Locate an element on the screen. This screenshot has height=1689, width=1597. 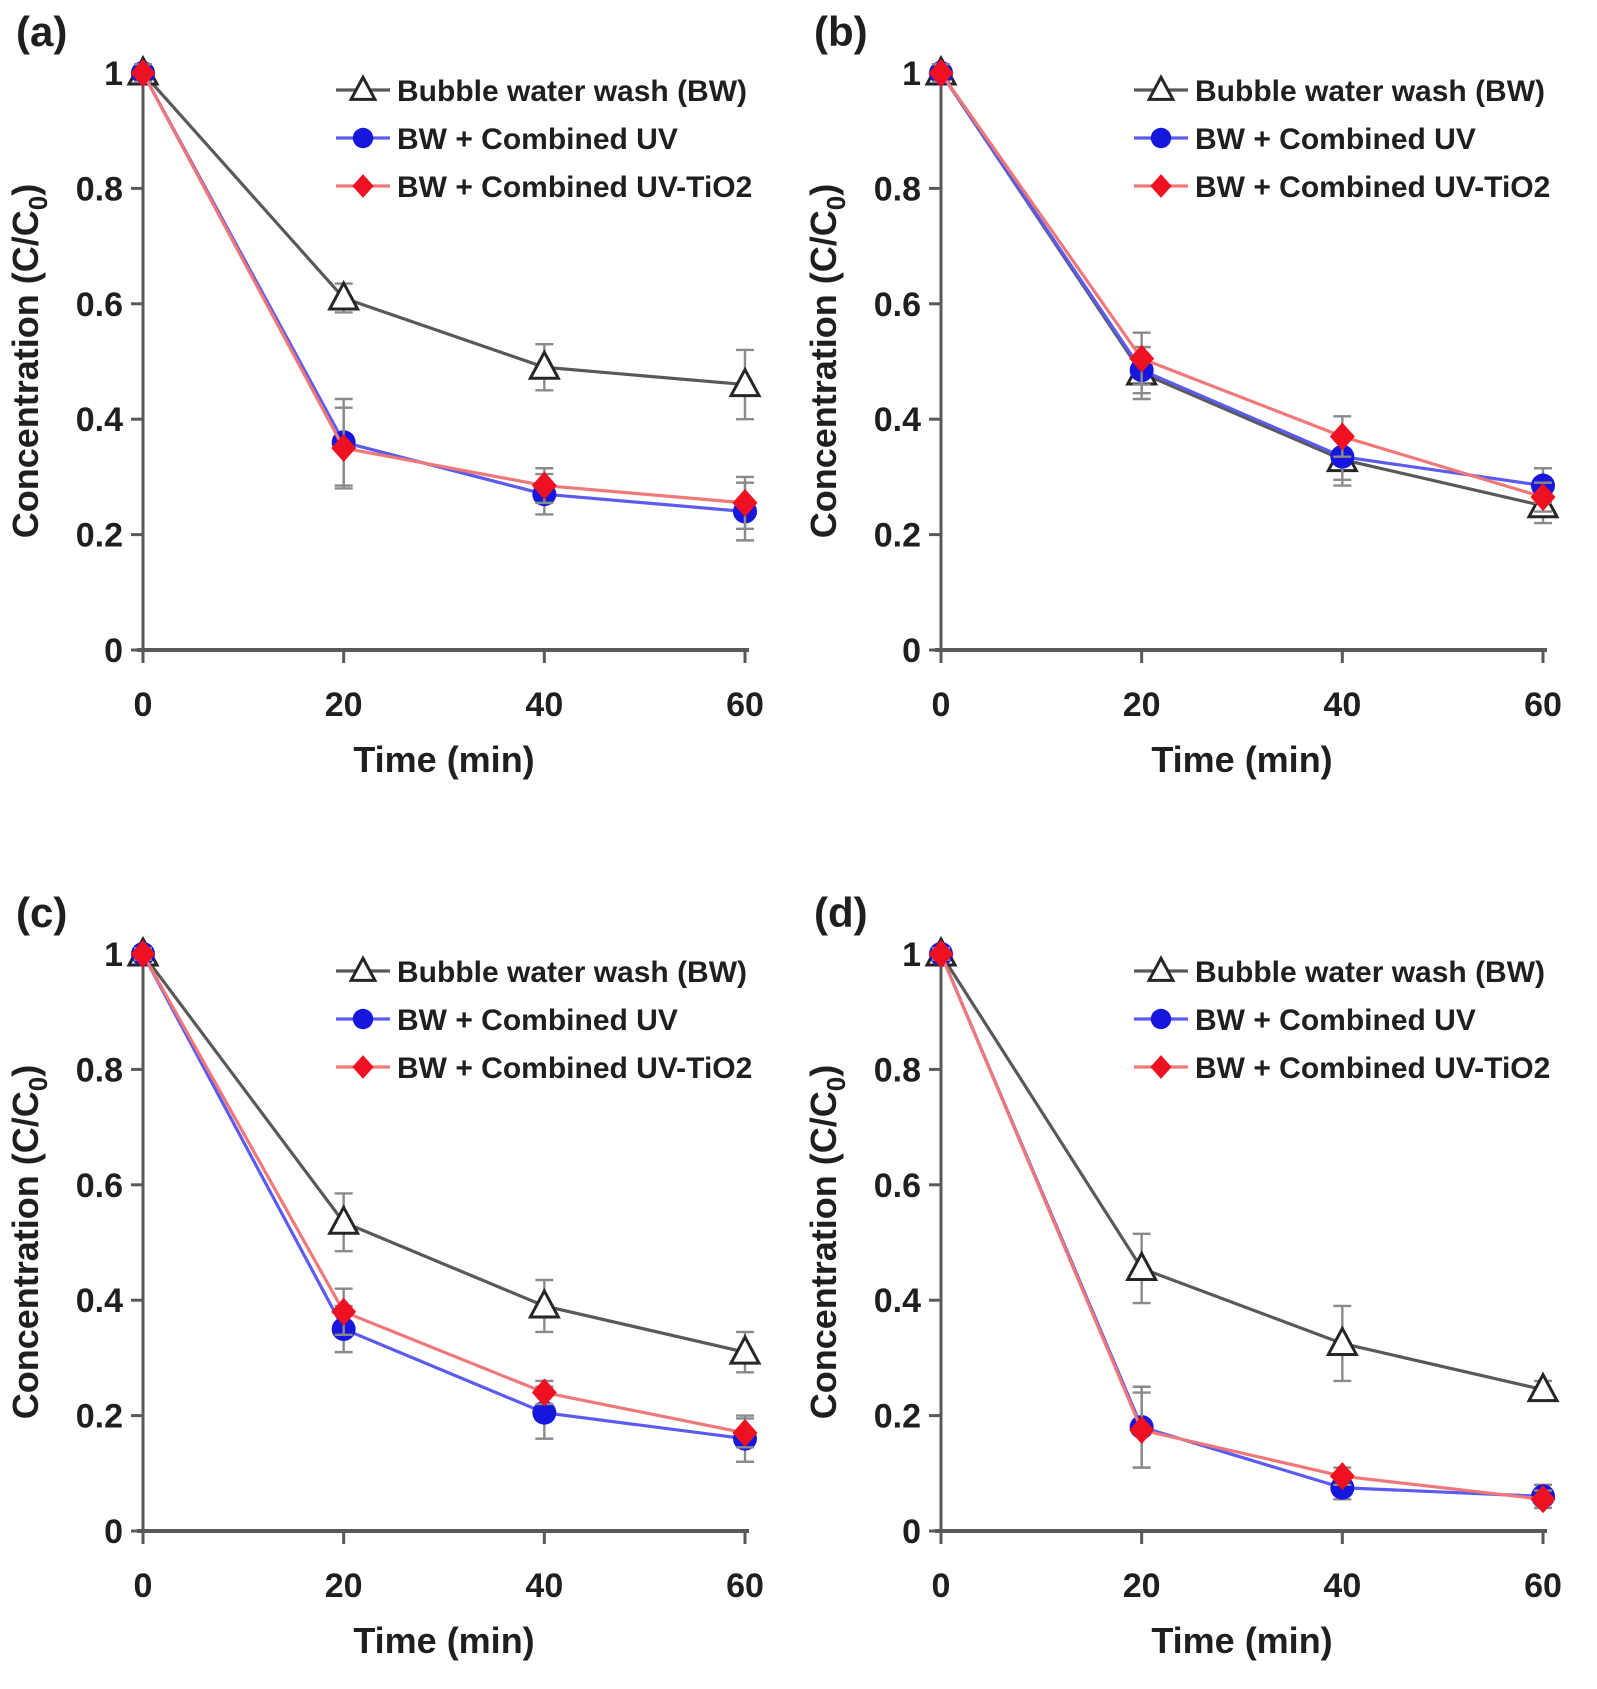
series-bubble-water-wash-bw is located at coordinates (444, 237).